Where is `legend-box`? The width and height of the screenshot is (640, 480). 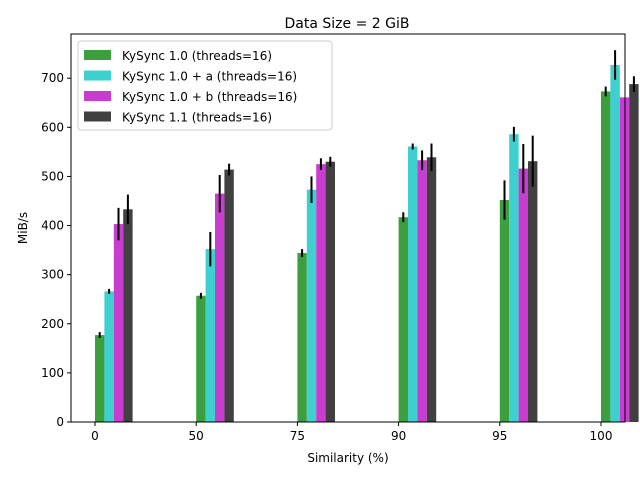 legend-box is located at coordinates (205, 85).